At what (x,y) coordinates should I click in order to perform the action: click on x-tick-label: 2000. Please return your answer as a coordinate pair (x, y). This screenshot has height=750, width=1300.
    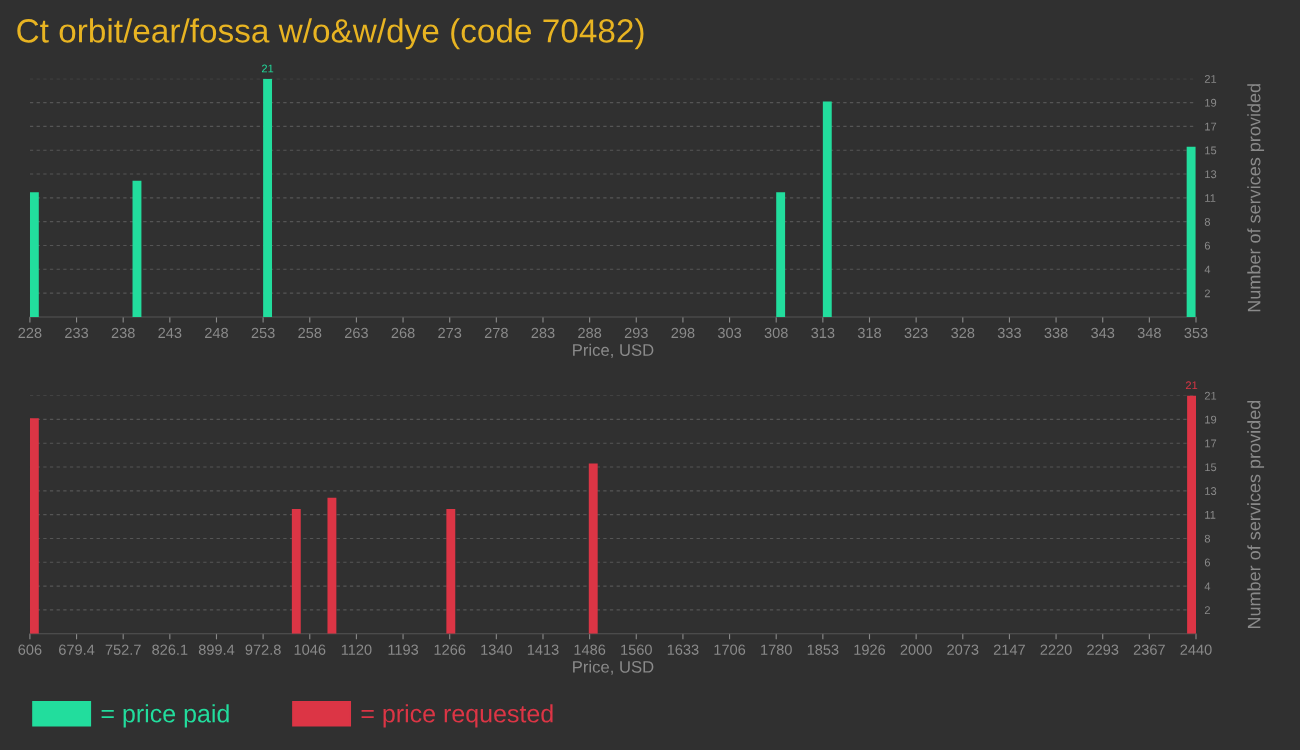
    Looking at the image, I should click on (916, 649).